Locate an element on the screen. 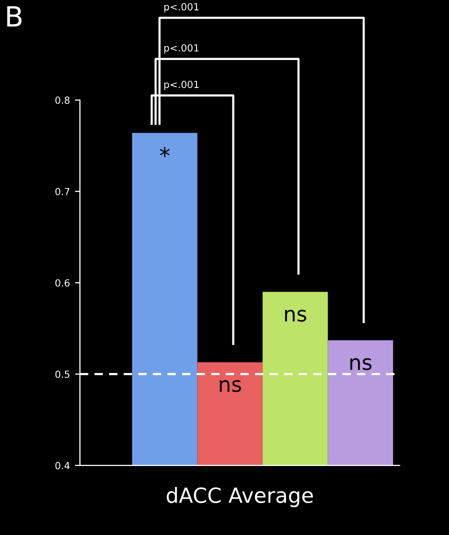 The width and height of the screenshot is (449, 535). data-label: * is located at coordinates (165, 152).